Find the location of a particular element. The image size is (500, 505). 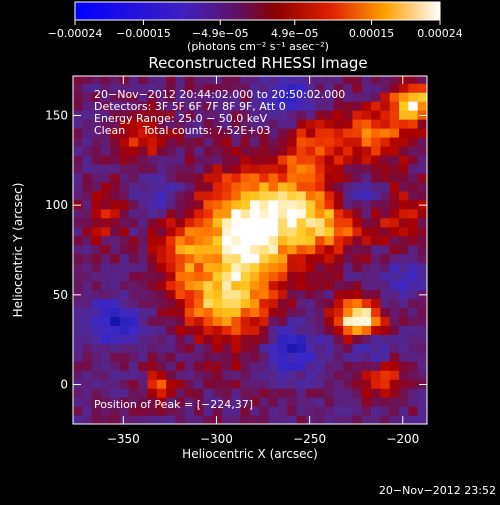

legend-line-detectors: Detectors: 3F 5F 6F 7F 8F 9F, Att 0 is located at coordinates (190, 106).